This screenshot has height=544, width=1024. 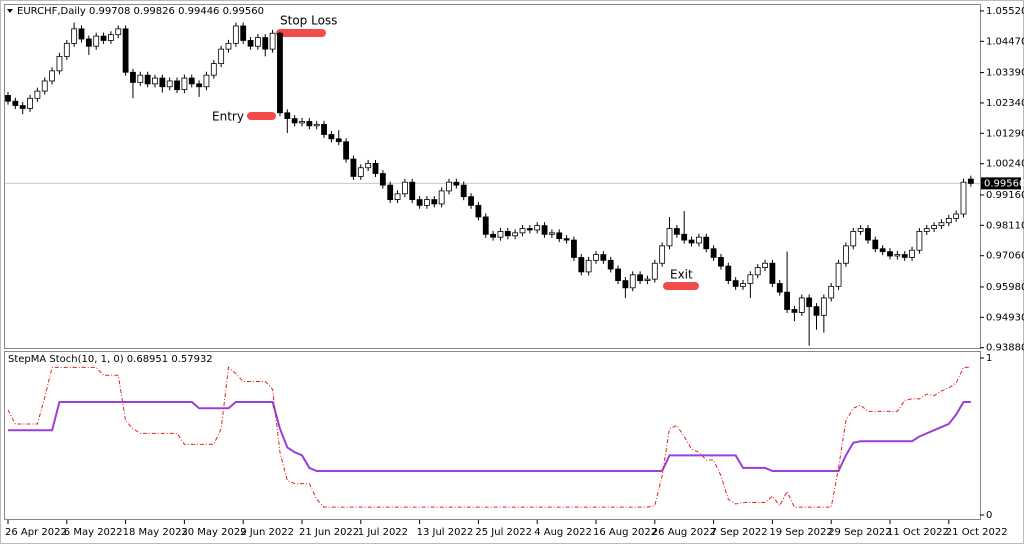 What do you see at coordinates (800, 532) in the screenshot?
I see `x-tick-label: 19 Sep 2022` at bounding box center [800, 532].